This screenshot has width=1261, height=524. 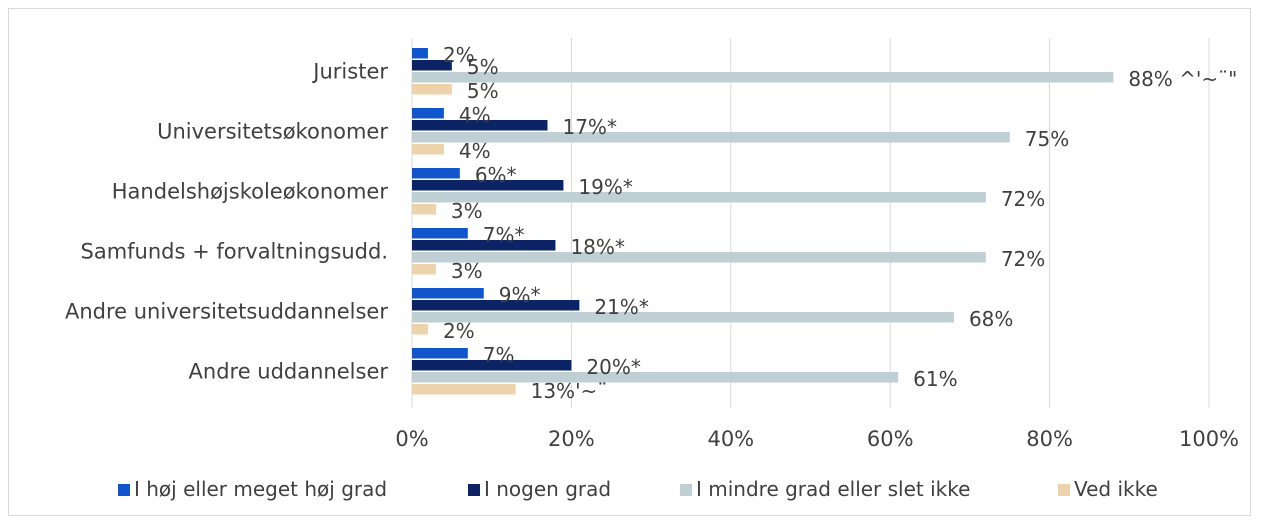 What do you see at coordinates (499, 355) in the screenshot?
I see `data-label: 7%` at bounding box center [499, 355].